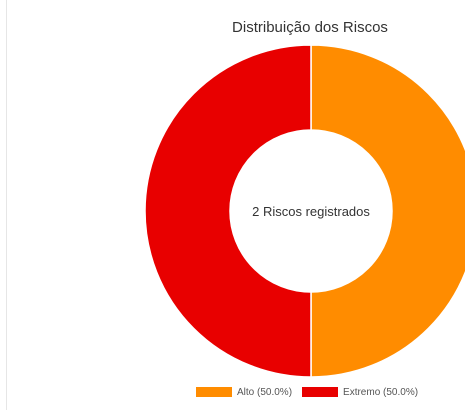 Image resolution: width=465 pixels, height=410 pixels. I want to click on legend-item-extremo: Extremo (50.0%), so click(360, 392).